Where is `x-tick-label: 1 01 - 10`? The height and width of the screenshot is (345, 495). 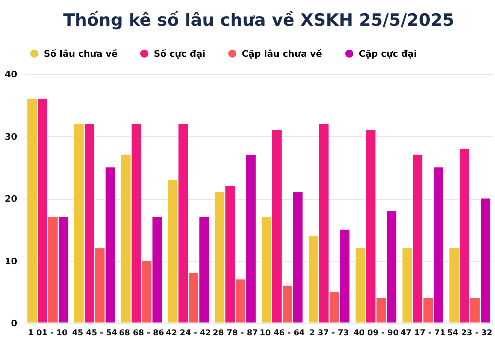 x-tick-label: 1 01 - 10 is located at coordinates (48, 333).